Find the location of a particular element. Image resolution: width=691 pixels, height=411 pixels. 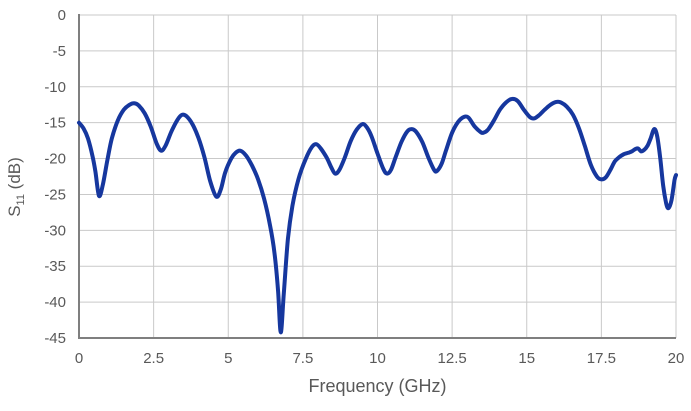

y-axis-title-base: S is located at coordinates (14, 211).